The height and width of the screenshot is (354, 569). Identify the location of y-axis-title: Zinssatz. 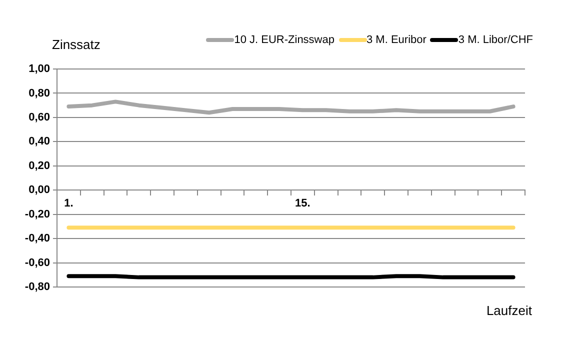
(76, 44).